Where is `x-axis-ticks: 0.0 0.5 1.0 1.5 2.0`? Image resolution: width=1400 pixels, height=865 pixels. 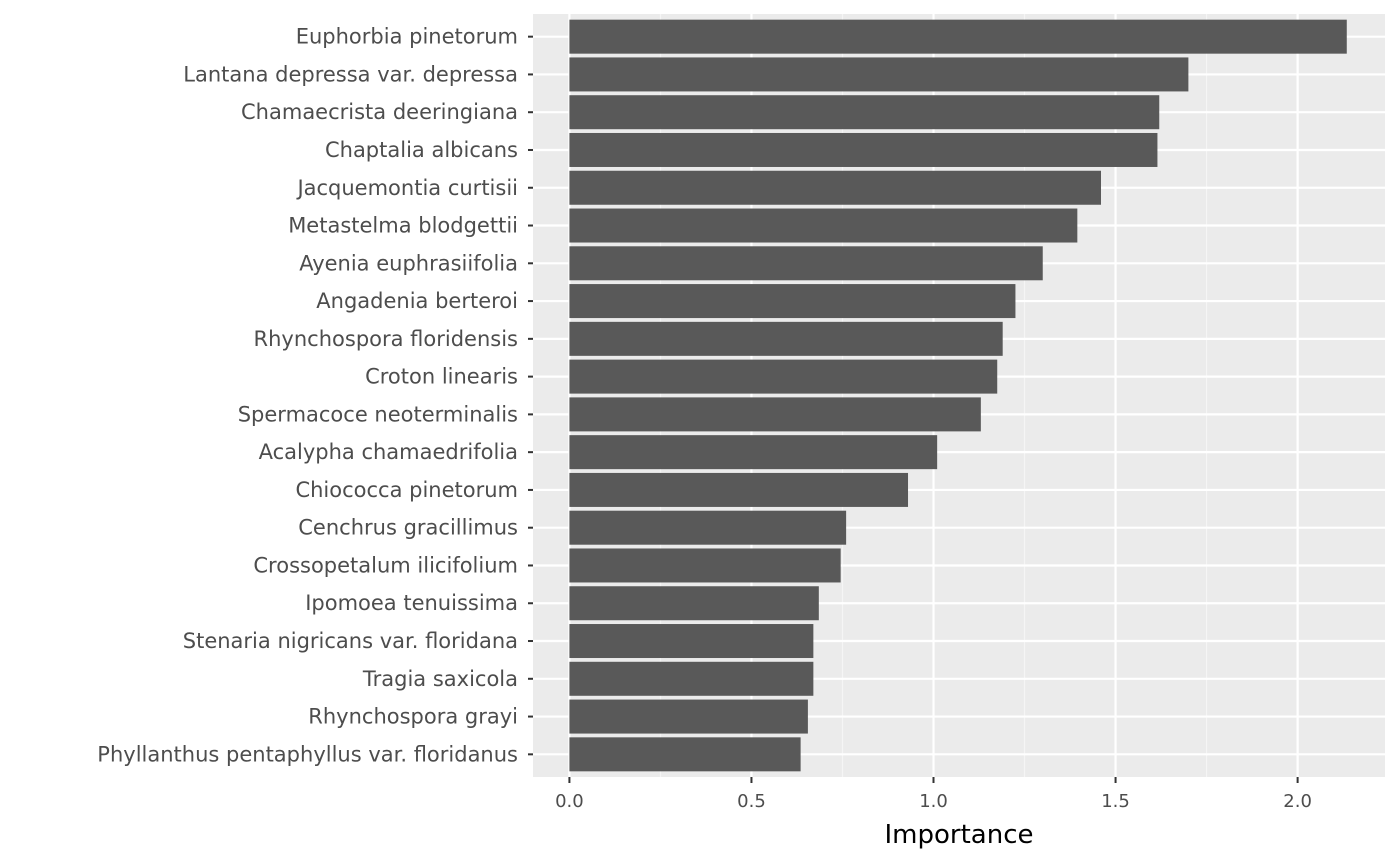 x-axis-ticks: 0.0 0.5 1.0 1.5 2.0 is located at coordinates (933, 794).